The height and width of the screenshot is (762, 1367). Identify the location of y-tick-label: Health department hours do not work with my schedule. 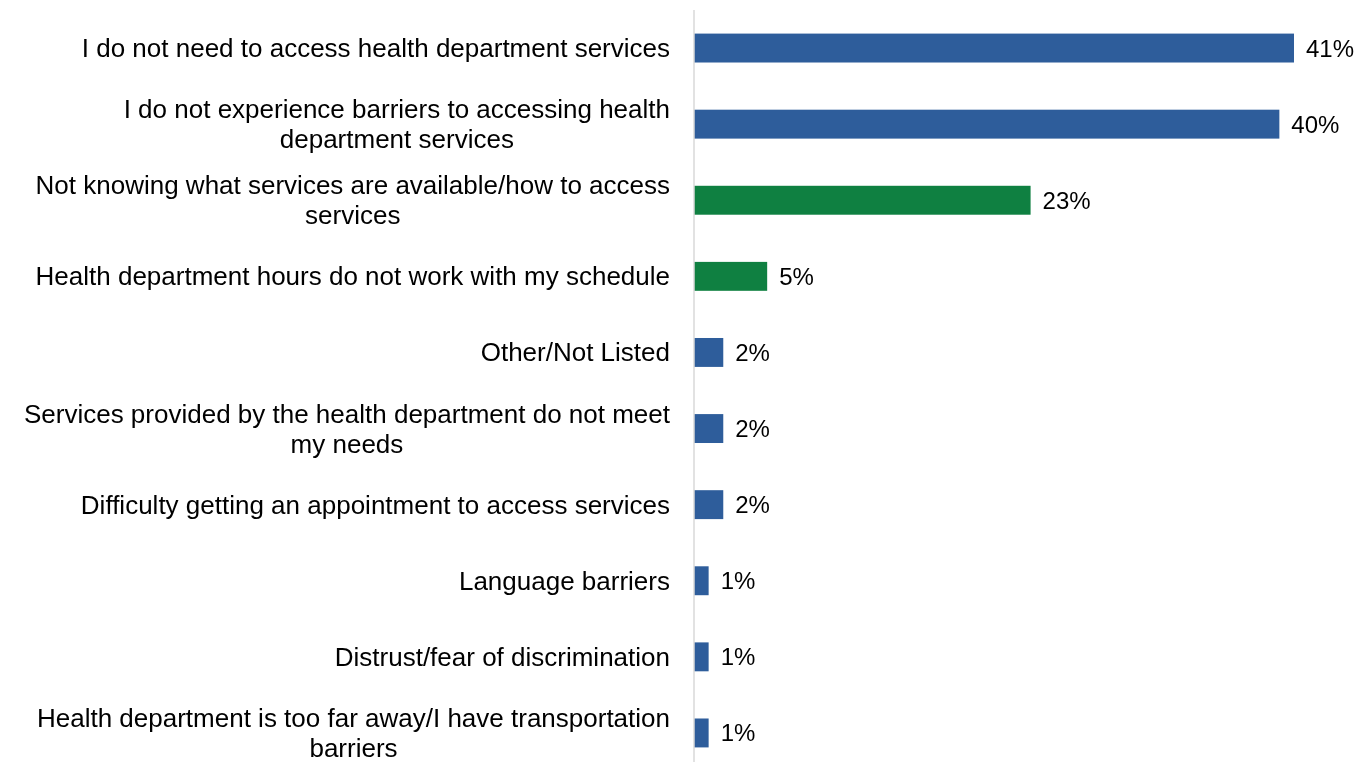
(352, 276).